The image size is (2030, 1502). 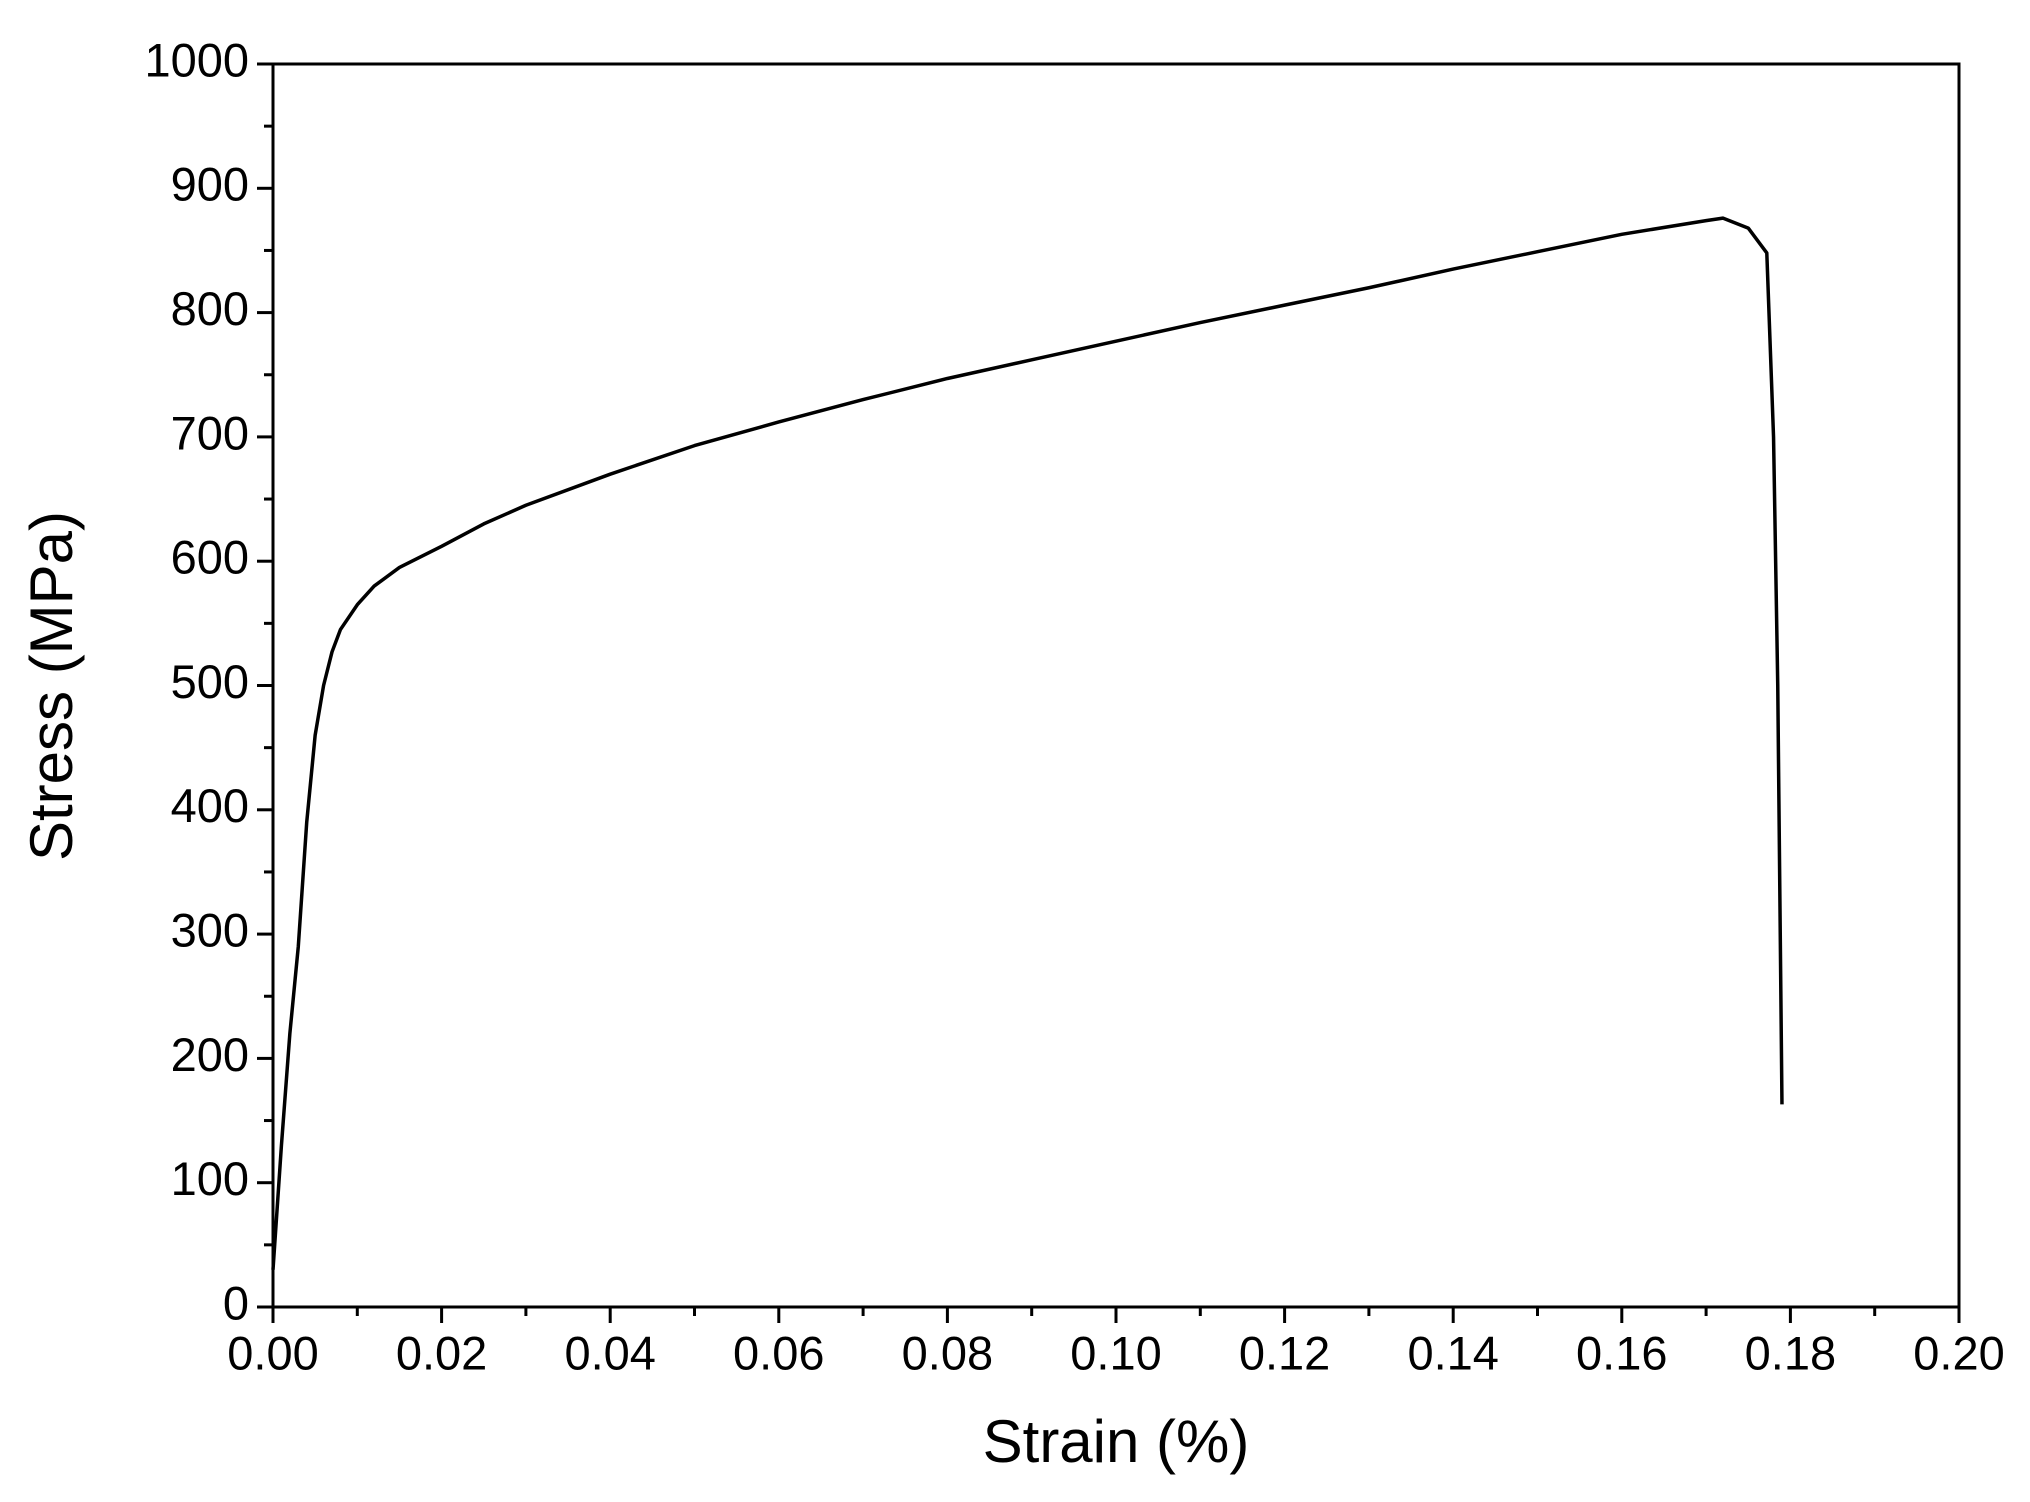 What do you see at coordinates (272, 1352) in the screenshot?
I see `x-tick-label: 0.00` at bounding box center [272, 1352].